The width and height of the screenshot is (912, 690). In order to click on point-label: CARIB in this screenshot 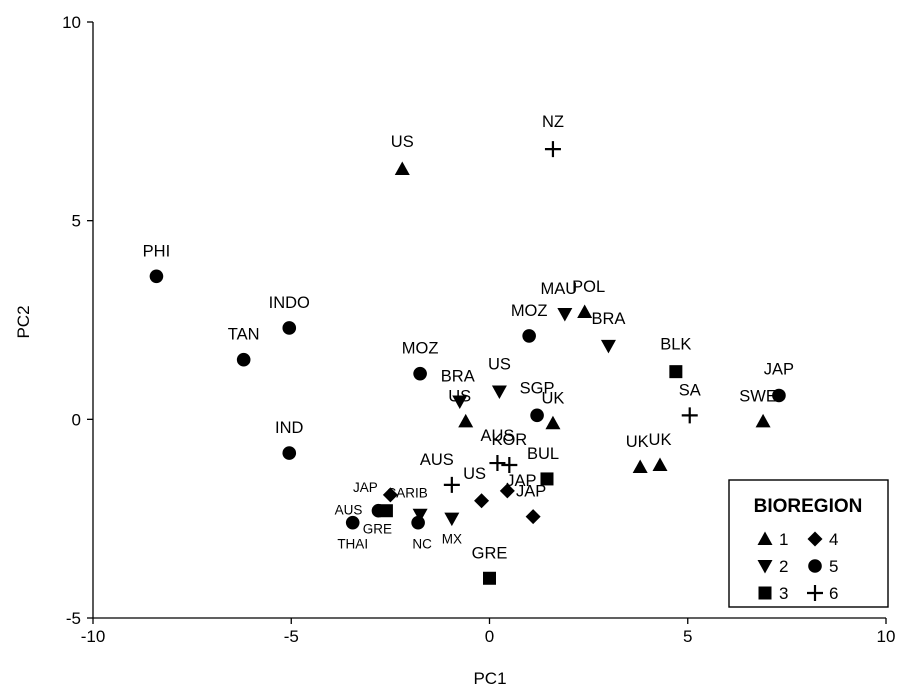, I will do `click(406, 493)`.